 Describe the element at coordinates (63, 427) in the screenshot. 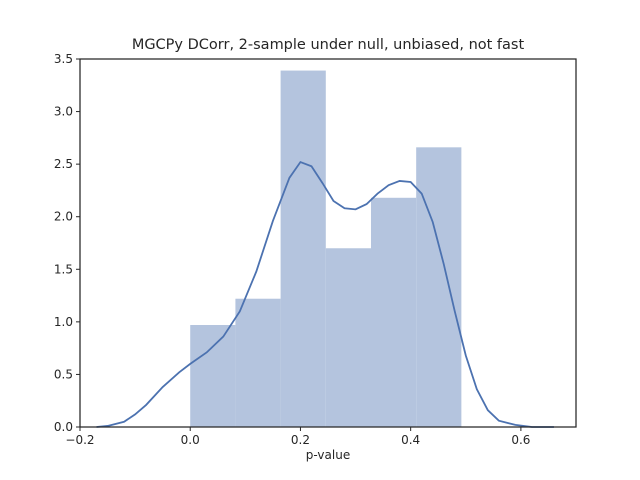

I see `y-tick-label: 0.0` at that location.